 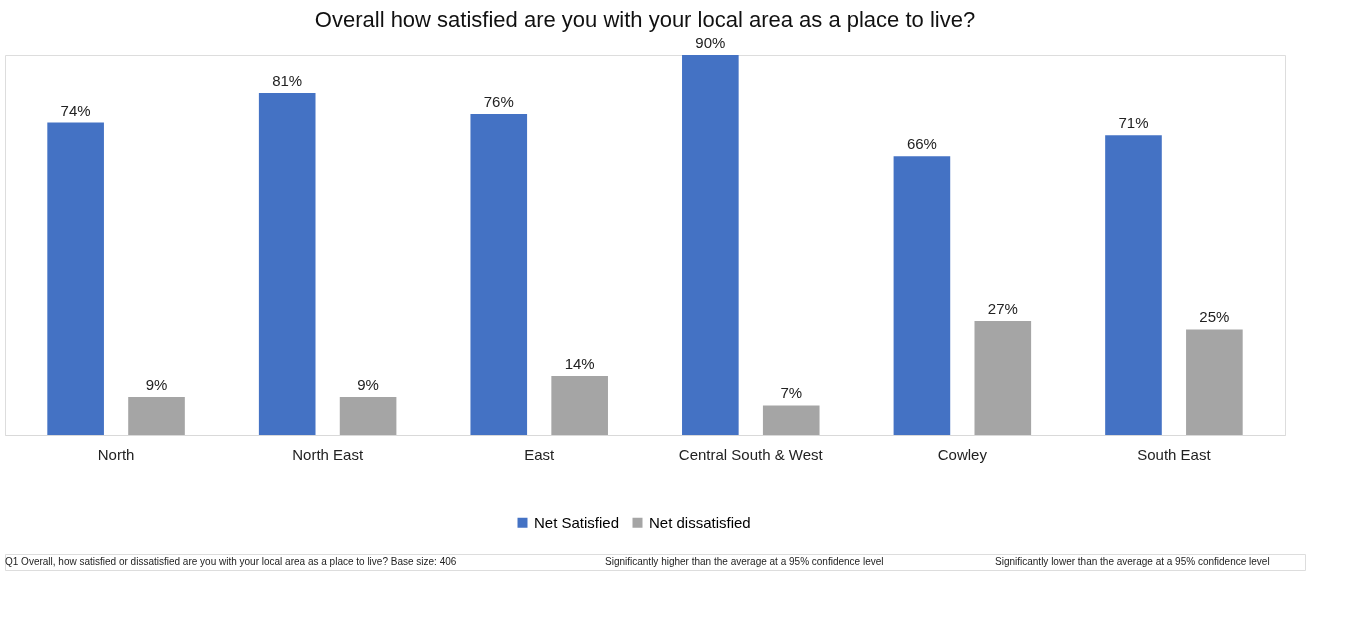 What do you see at coordinates (791, 393) in the screenshot?
I see `data-label: 7%` at bounding box center [791, 393].